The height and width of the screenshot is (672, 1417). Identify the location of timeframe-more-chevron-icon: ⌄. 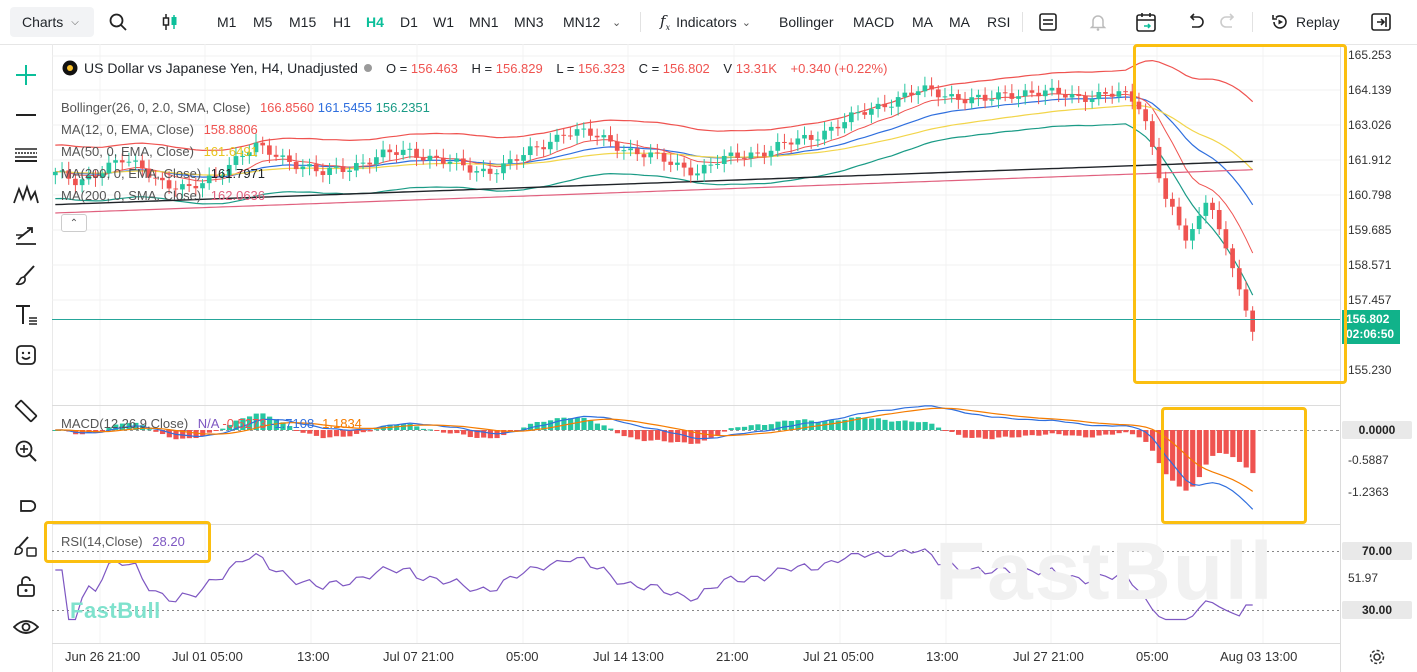
(617, 22).